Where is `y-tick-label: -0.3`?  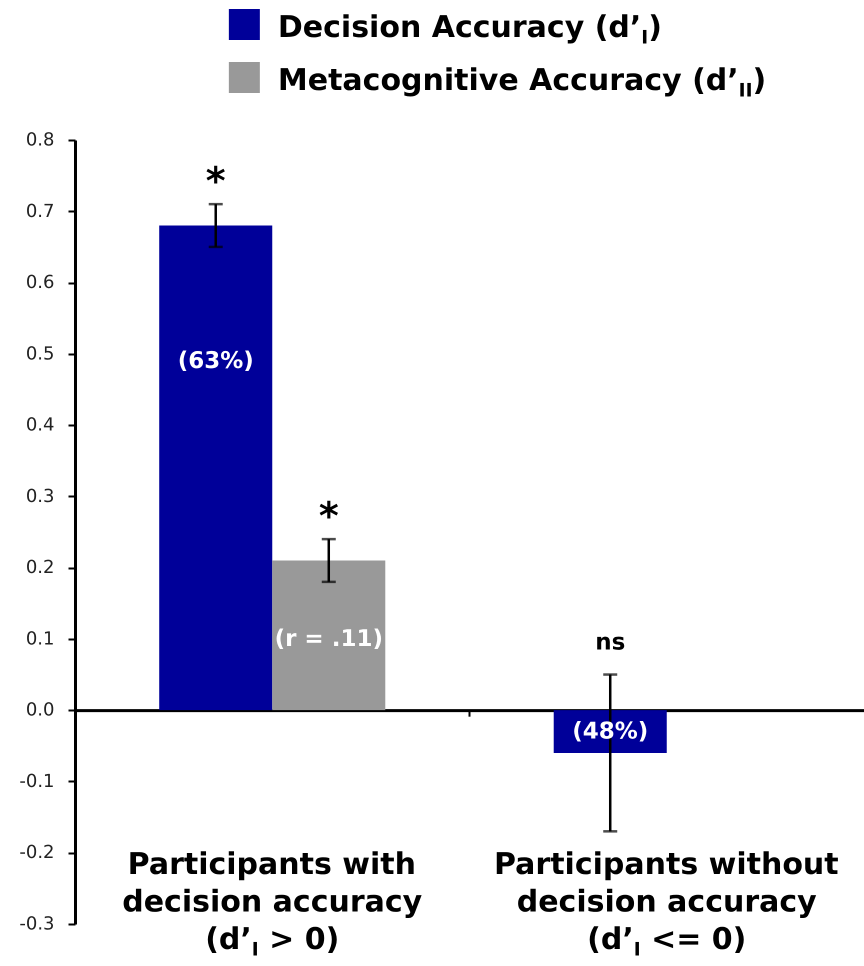 y-tick-label: -0.3 is located at coordinates (36, 924).